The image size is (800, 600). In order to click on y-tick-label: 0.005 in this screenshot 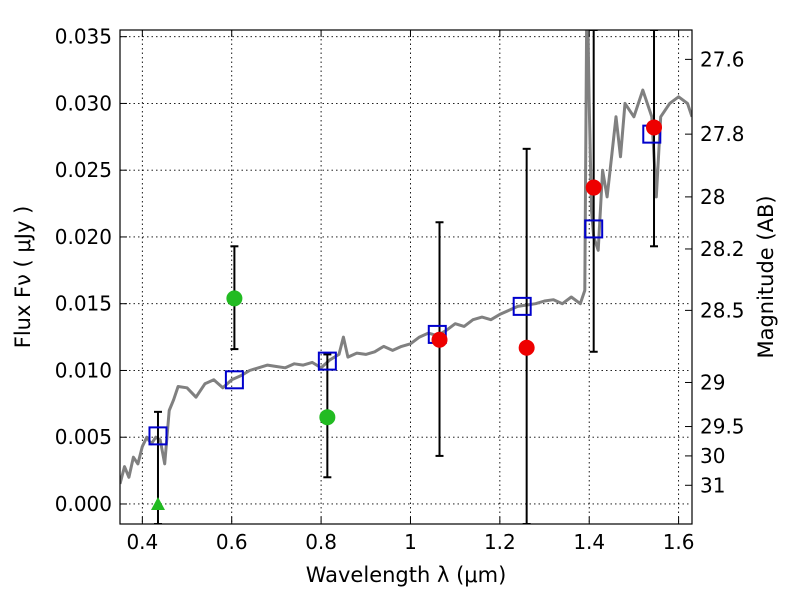, I will do `click(83, 437)`.